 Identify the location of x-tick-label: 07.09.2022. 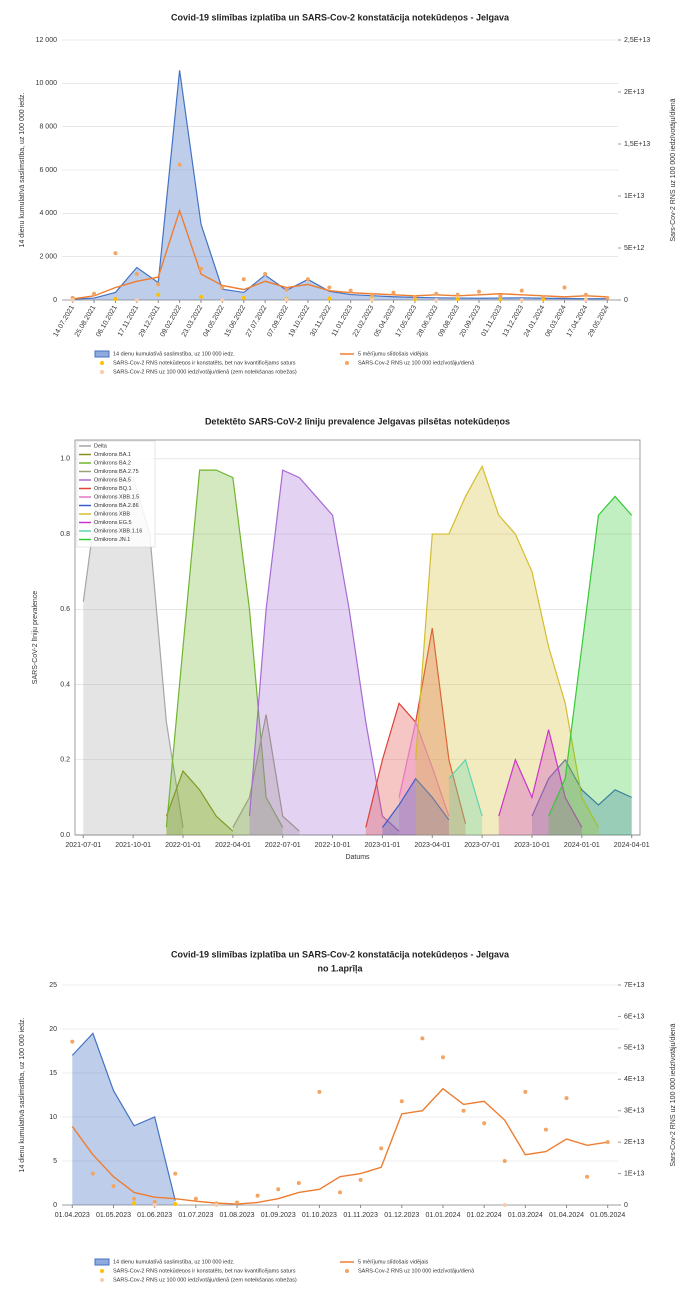
(278, 321).